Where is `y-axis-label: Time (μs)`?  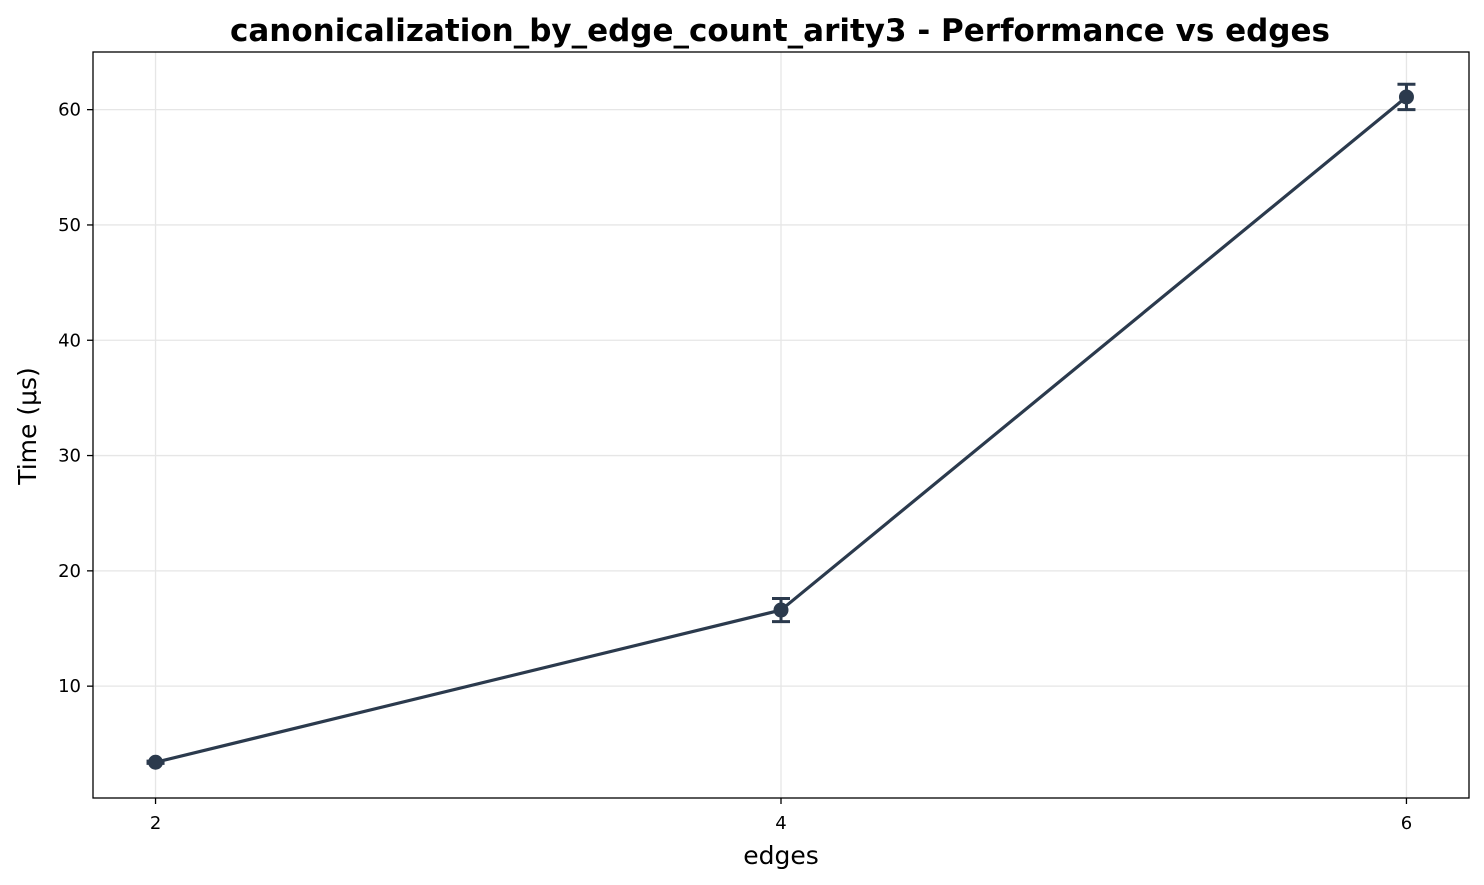
y-axis-label: Time (μs) is located at coordinates (27, 426).